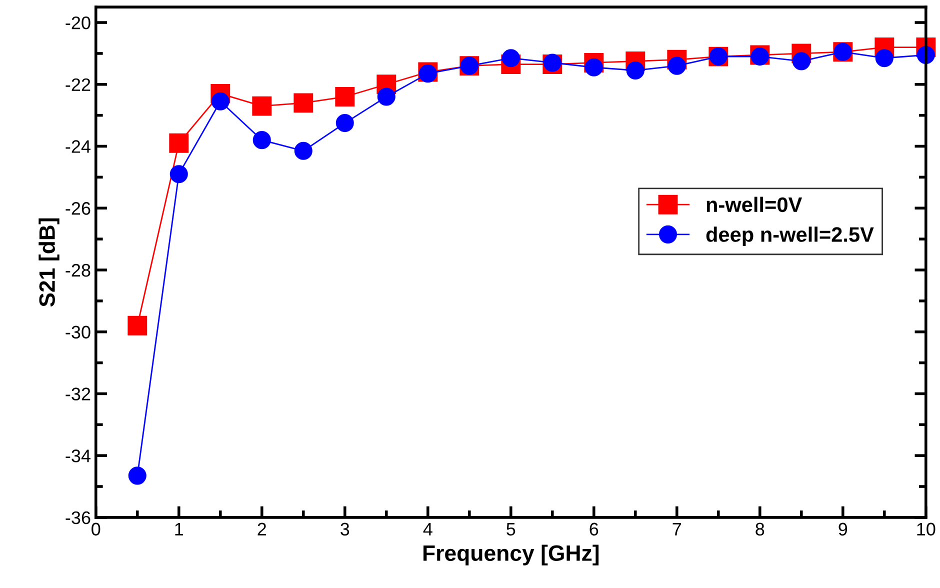 The image size is (940, 588). I want to click on y-tick-label: -28, so click(78, 270).